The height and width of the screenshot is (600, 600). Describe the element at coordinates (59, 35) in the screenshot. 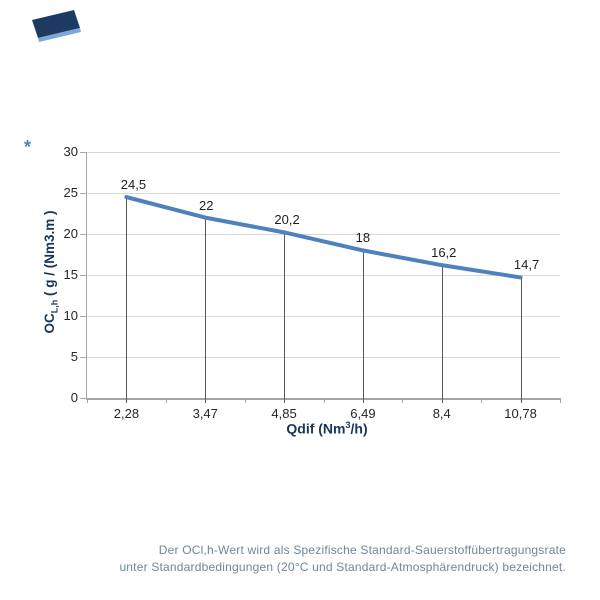

I see `brand-logo-accent-stripe` at that location.